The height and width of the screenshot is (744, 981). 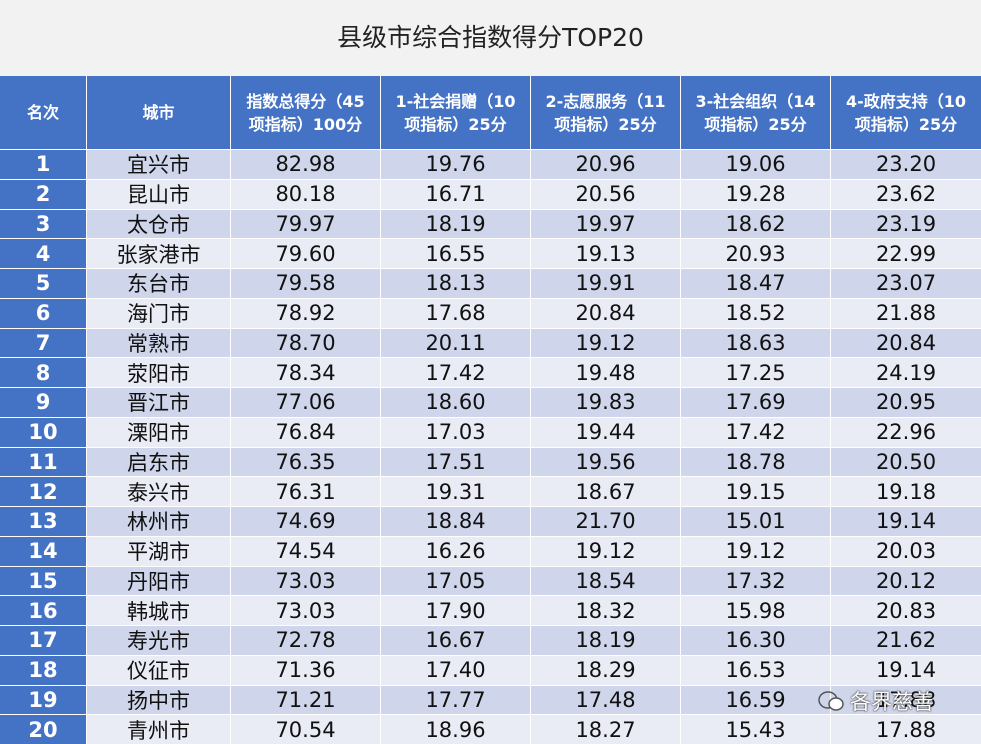 What do you see at coordinates (831, 701) in the screenshot?
I see `watermark-icon` at bounding box center [831, 701].